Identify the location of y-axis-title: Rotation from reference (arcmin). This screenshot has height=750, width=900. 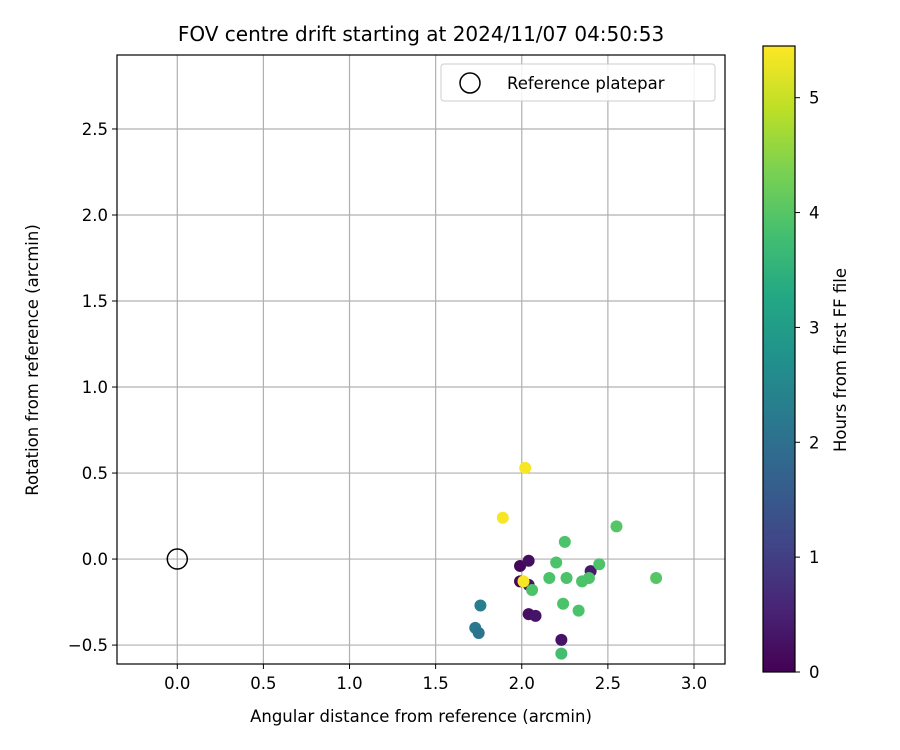
(32, 360).